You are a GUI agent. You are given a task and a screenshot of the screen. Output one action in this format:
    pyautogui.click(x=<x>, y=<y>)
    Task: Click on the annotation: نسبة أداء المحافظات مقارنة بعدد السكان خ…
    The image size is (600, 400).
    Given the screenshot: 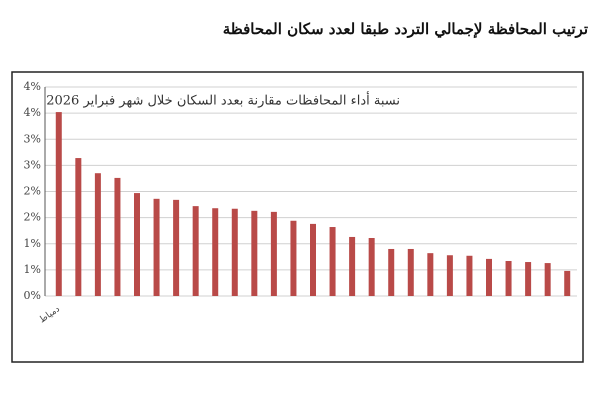 What is the action you would take?
    pyautogui.click(x=223, y=100)
    